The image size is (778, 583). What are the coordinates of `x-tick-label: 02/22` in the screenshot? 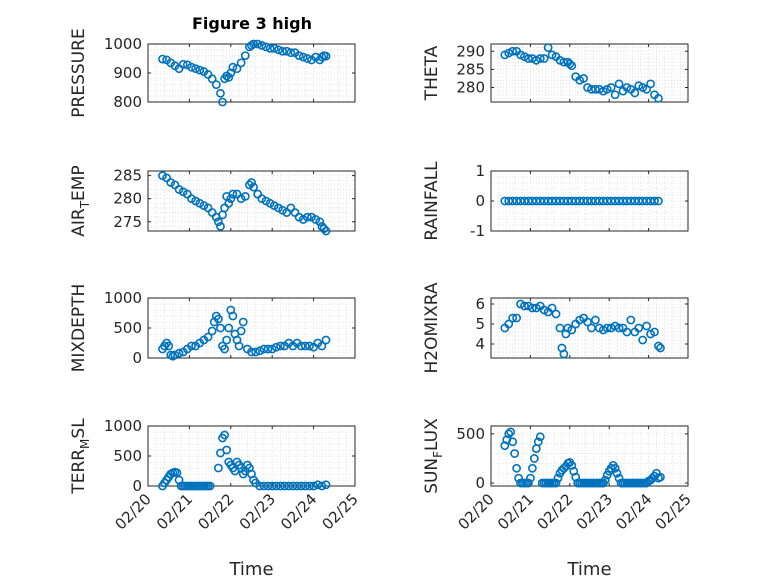 It's located at (554, 511).